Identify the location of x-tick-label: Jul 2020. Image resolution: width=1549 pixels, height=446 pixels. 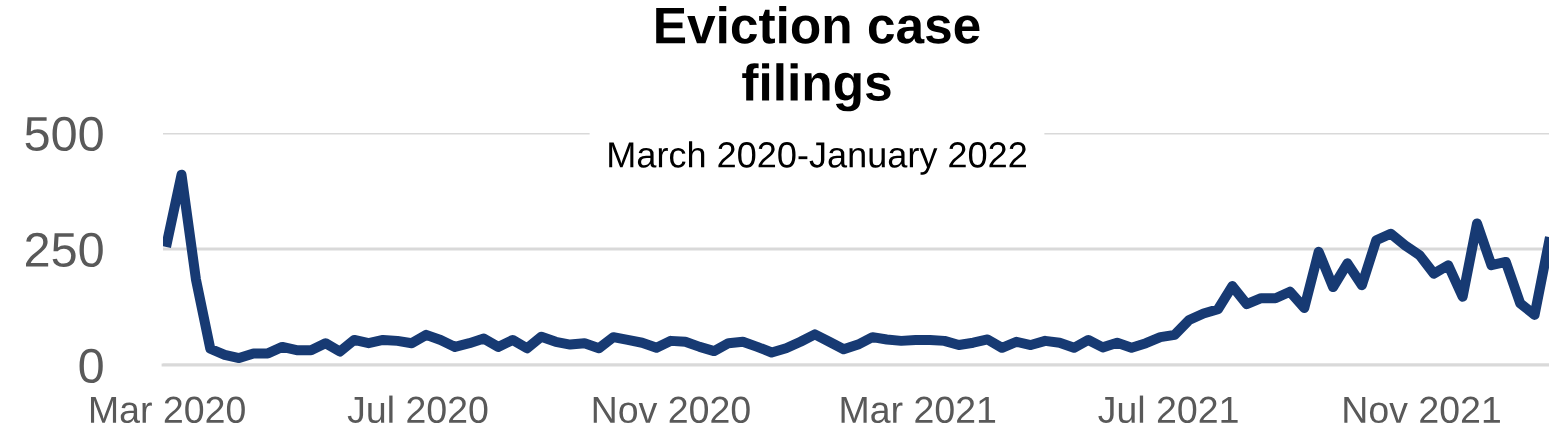
(417, 409).